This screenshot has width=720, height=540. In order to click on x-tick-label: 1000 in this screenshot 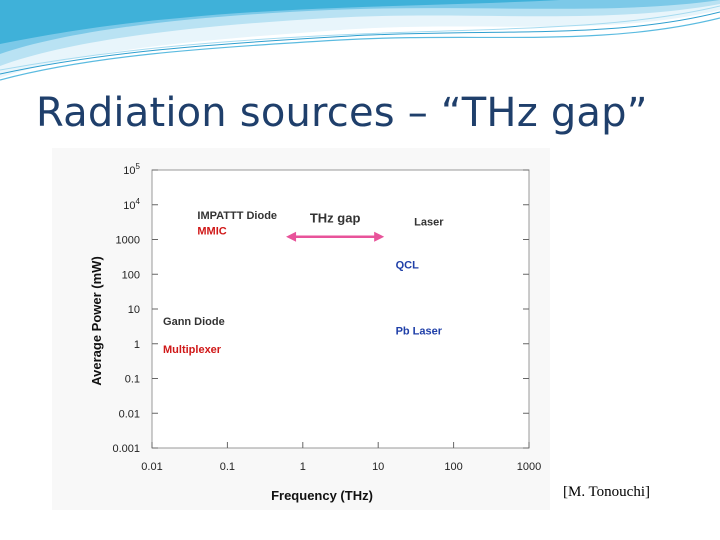, I will do `click(529, 467)`.